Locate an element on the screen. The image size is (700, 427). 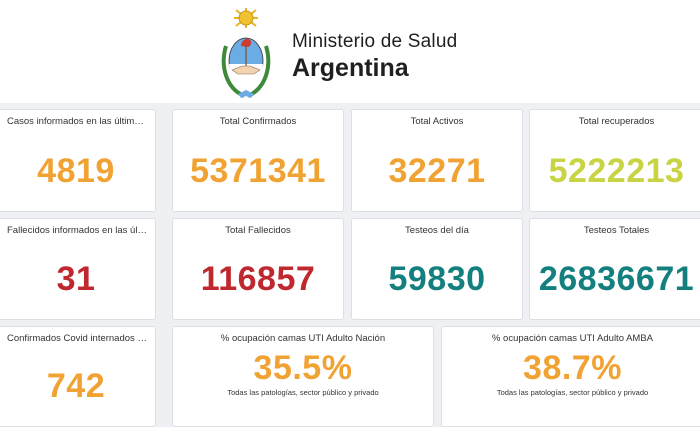
country-title: Argentina is located at coordinates (350, 68).